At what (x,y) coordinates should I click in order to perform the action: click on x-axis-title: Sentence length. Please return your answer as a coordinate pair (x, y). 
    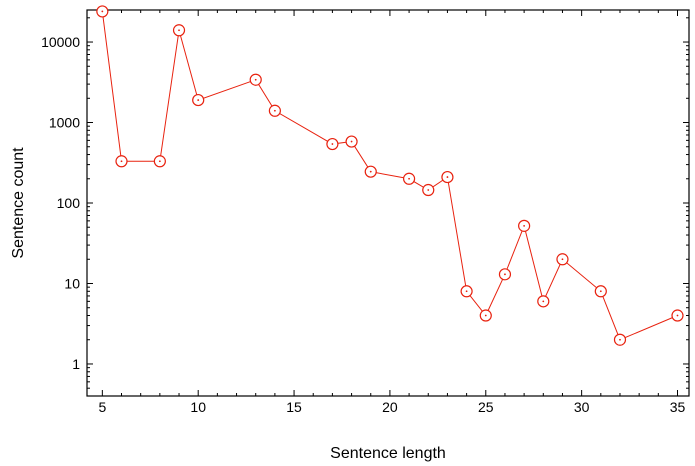
    Looking at the image, I should click on (388, 453).